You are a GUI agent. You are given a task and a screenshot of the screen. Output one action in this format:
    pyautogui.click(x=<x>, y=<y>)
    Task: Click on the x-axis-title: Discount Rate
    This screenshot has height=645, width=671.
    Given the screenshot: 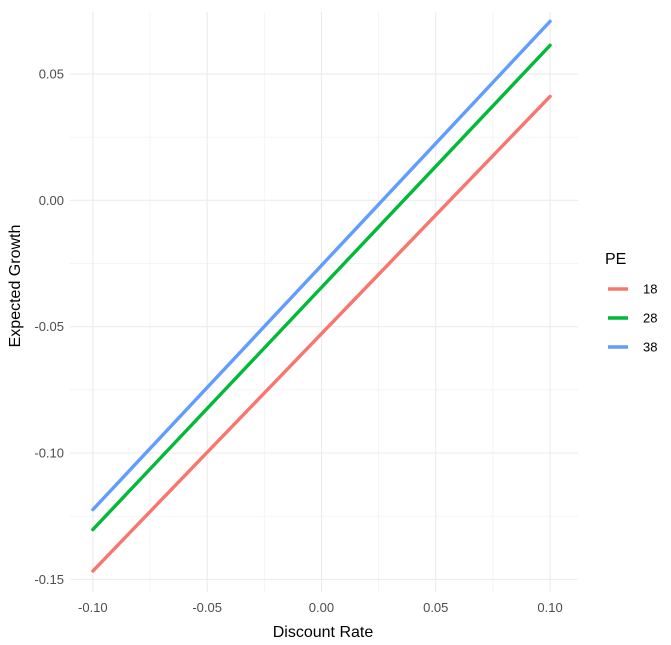 What is the action you would take?
    pyautogui.click(x=323, y=632)
    